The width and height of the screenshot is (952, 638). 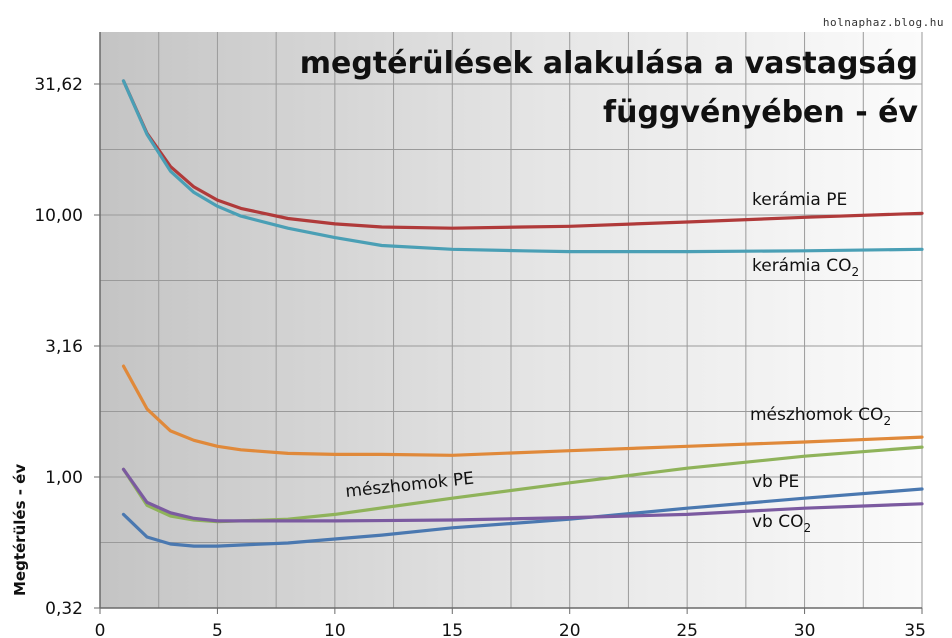 I want to click on series-label: vb CO2, so click(x=781, y=523).